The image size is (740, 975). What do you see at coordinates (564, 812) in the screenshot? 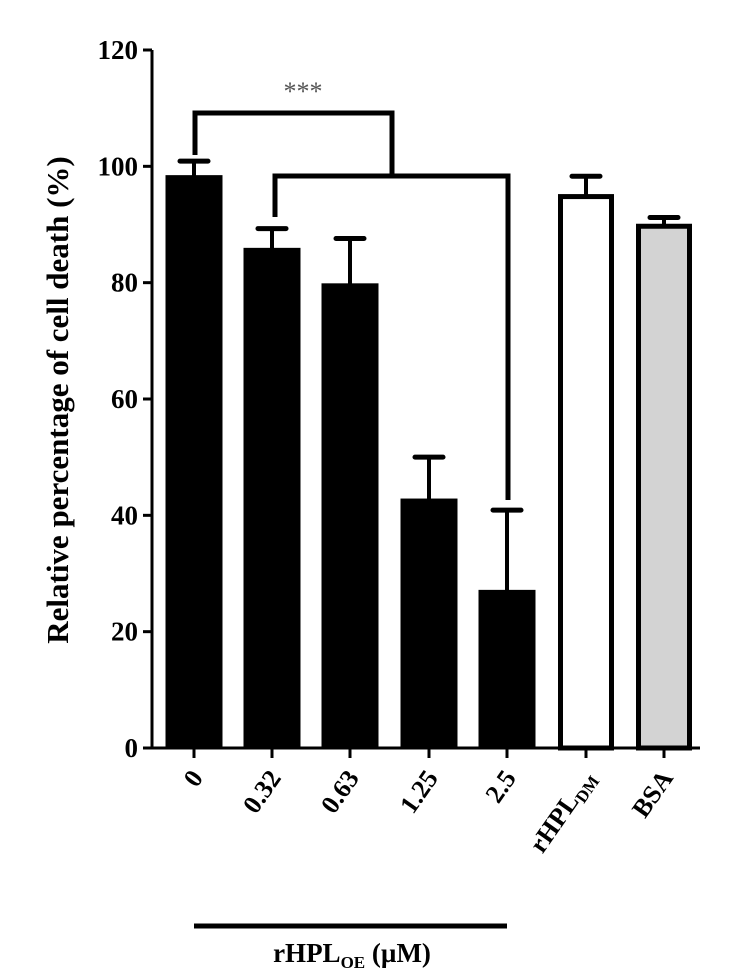
I see `x-tick-label: rHPLDM` at bounding box center [564, 812].